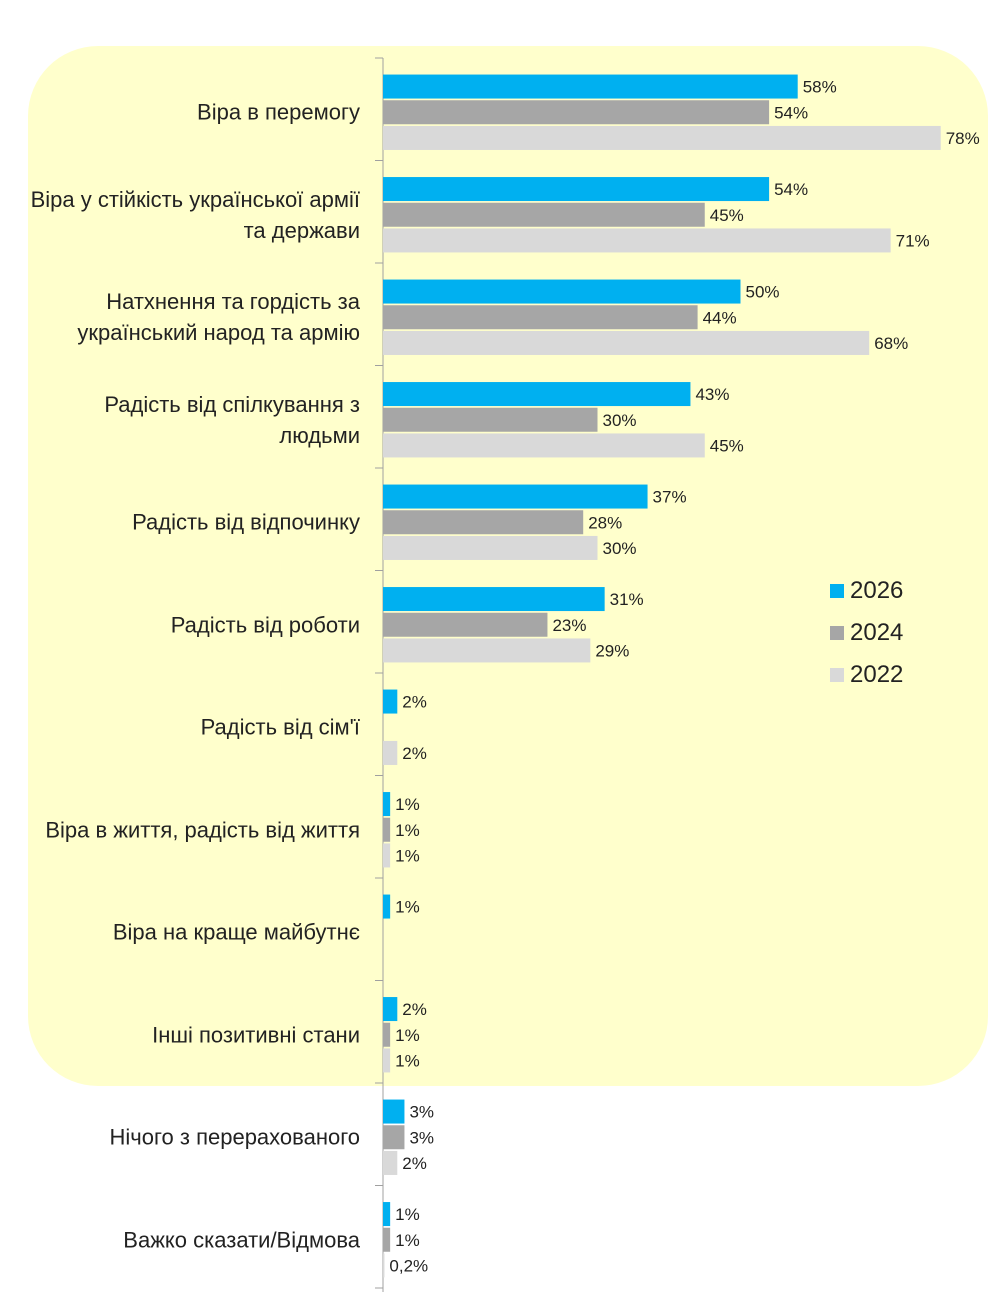 This screenshot has height=1300, width=1004. I want to click on legend-label-2026: 2026, so click(877, 590).